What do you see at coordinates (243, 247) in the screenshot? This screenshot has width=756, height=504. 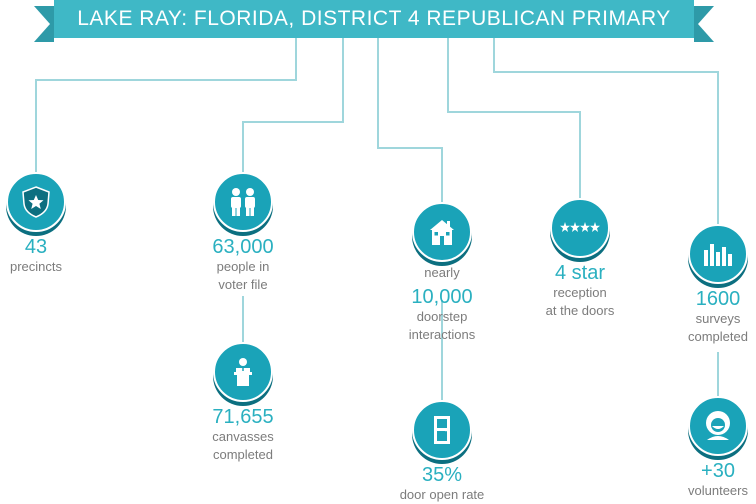 I see `voter-file-count: 63,000` at bounding box center [243, 247].